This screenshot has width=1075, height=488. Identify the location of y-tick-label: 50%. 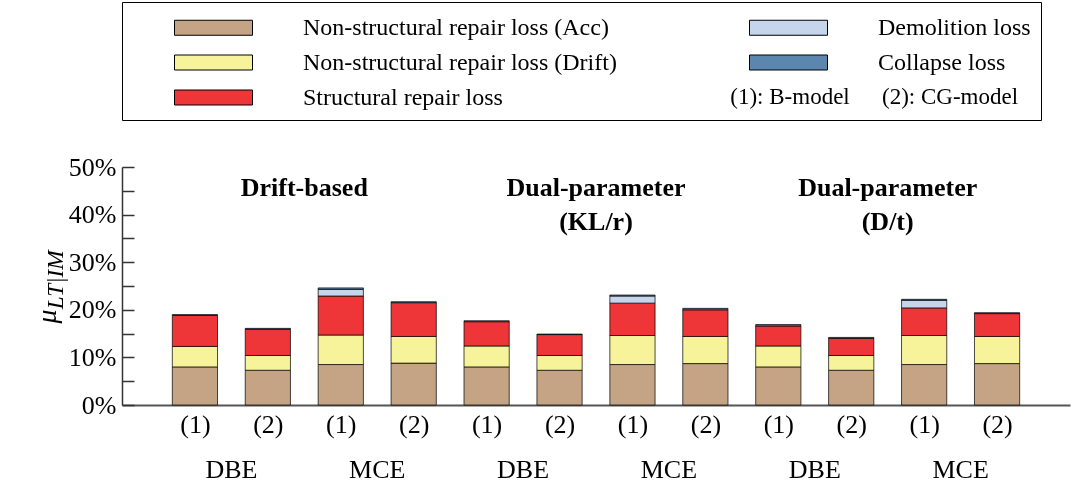
(92, 167).